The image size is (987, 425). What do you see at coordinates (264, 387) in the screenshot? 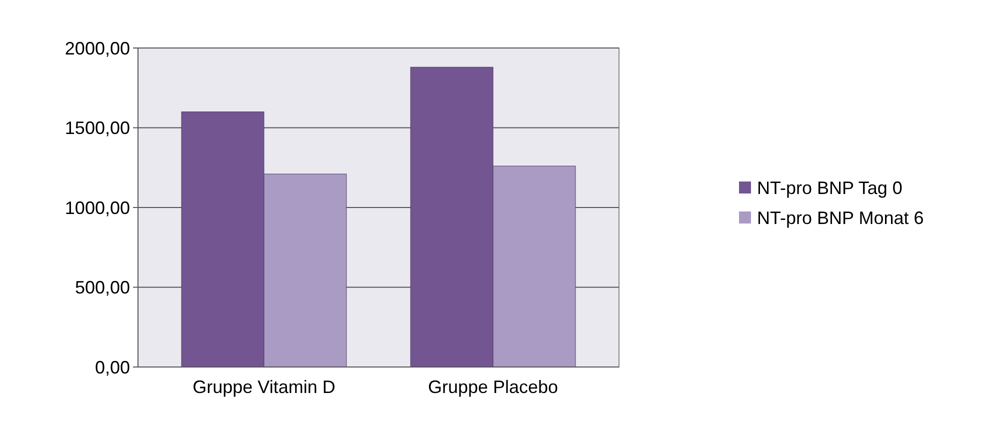
I see `x-tick-label: Gruppe Vitamin D` at bounding box center [264, 387].